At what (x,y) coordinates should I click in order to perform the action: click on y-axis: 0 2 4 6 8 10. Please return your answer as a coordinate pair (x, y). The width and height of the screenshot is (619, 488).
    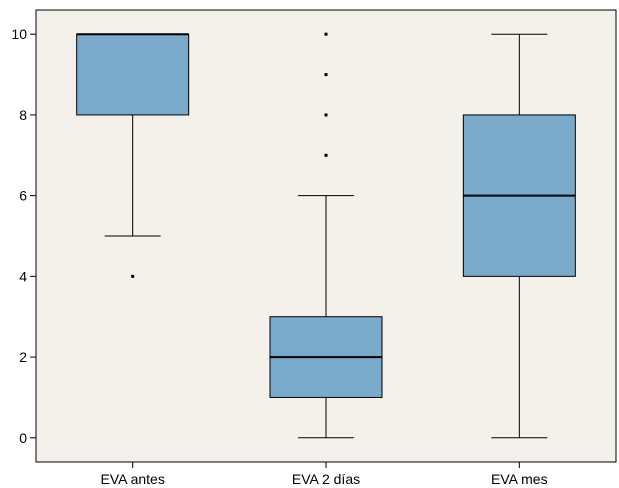
    Looking at the image, I should click on (23, 236).